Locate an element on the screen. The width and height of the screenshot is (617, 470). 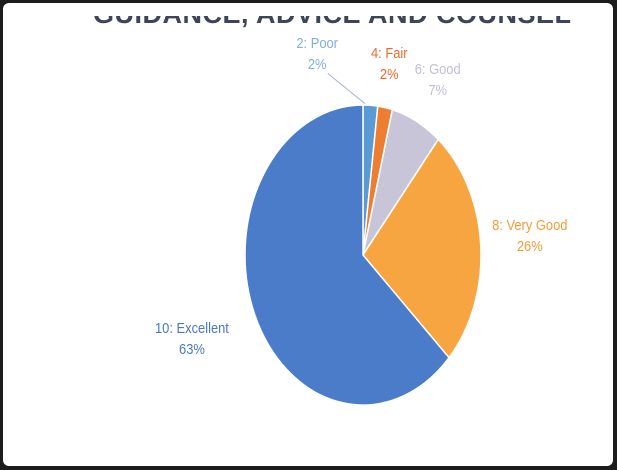
chart-title: GUIDANCE, ADVICE AND COUNSELLING is located at coordinates (333, 31).